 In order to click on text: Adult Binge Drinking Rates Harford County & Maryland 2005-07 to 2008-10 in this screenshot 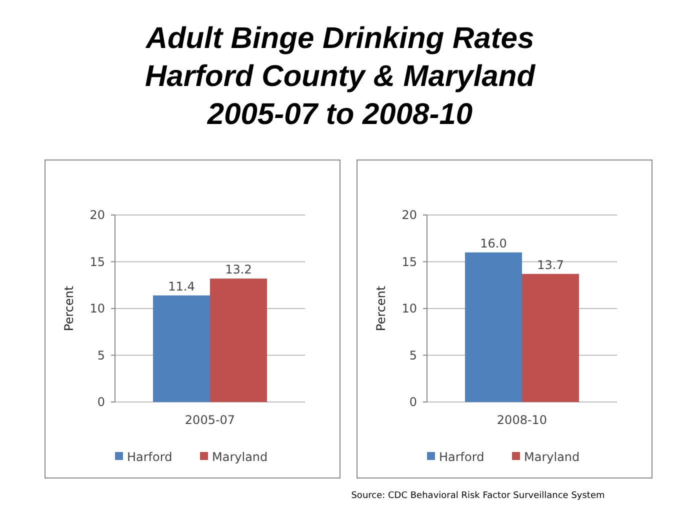, I will do `click(340, 76)`.